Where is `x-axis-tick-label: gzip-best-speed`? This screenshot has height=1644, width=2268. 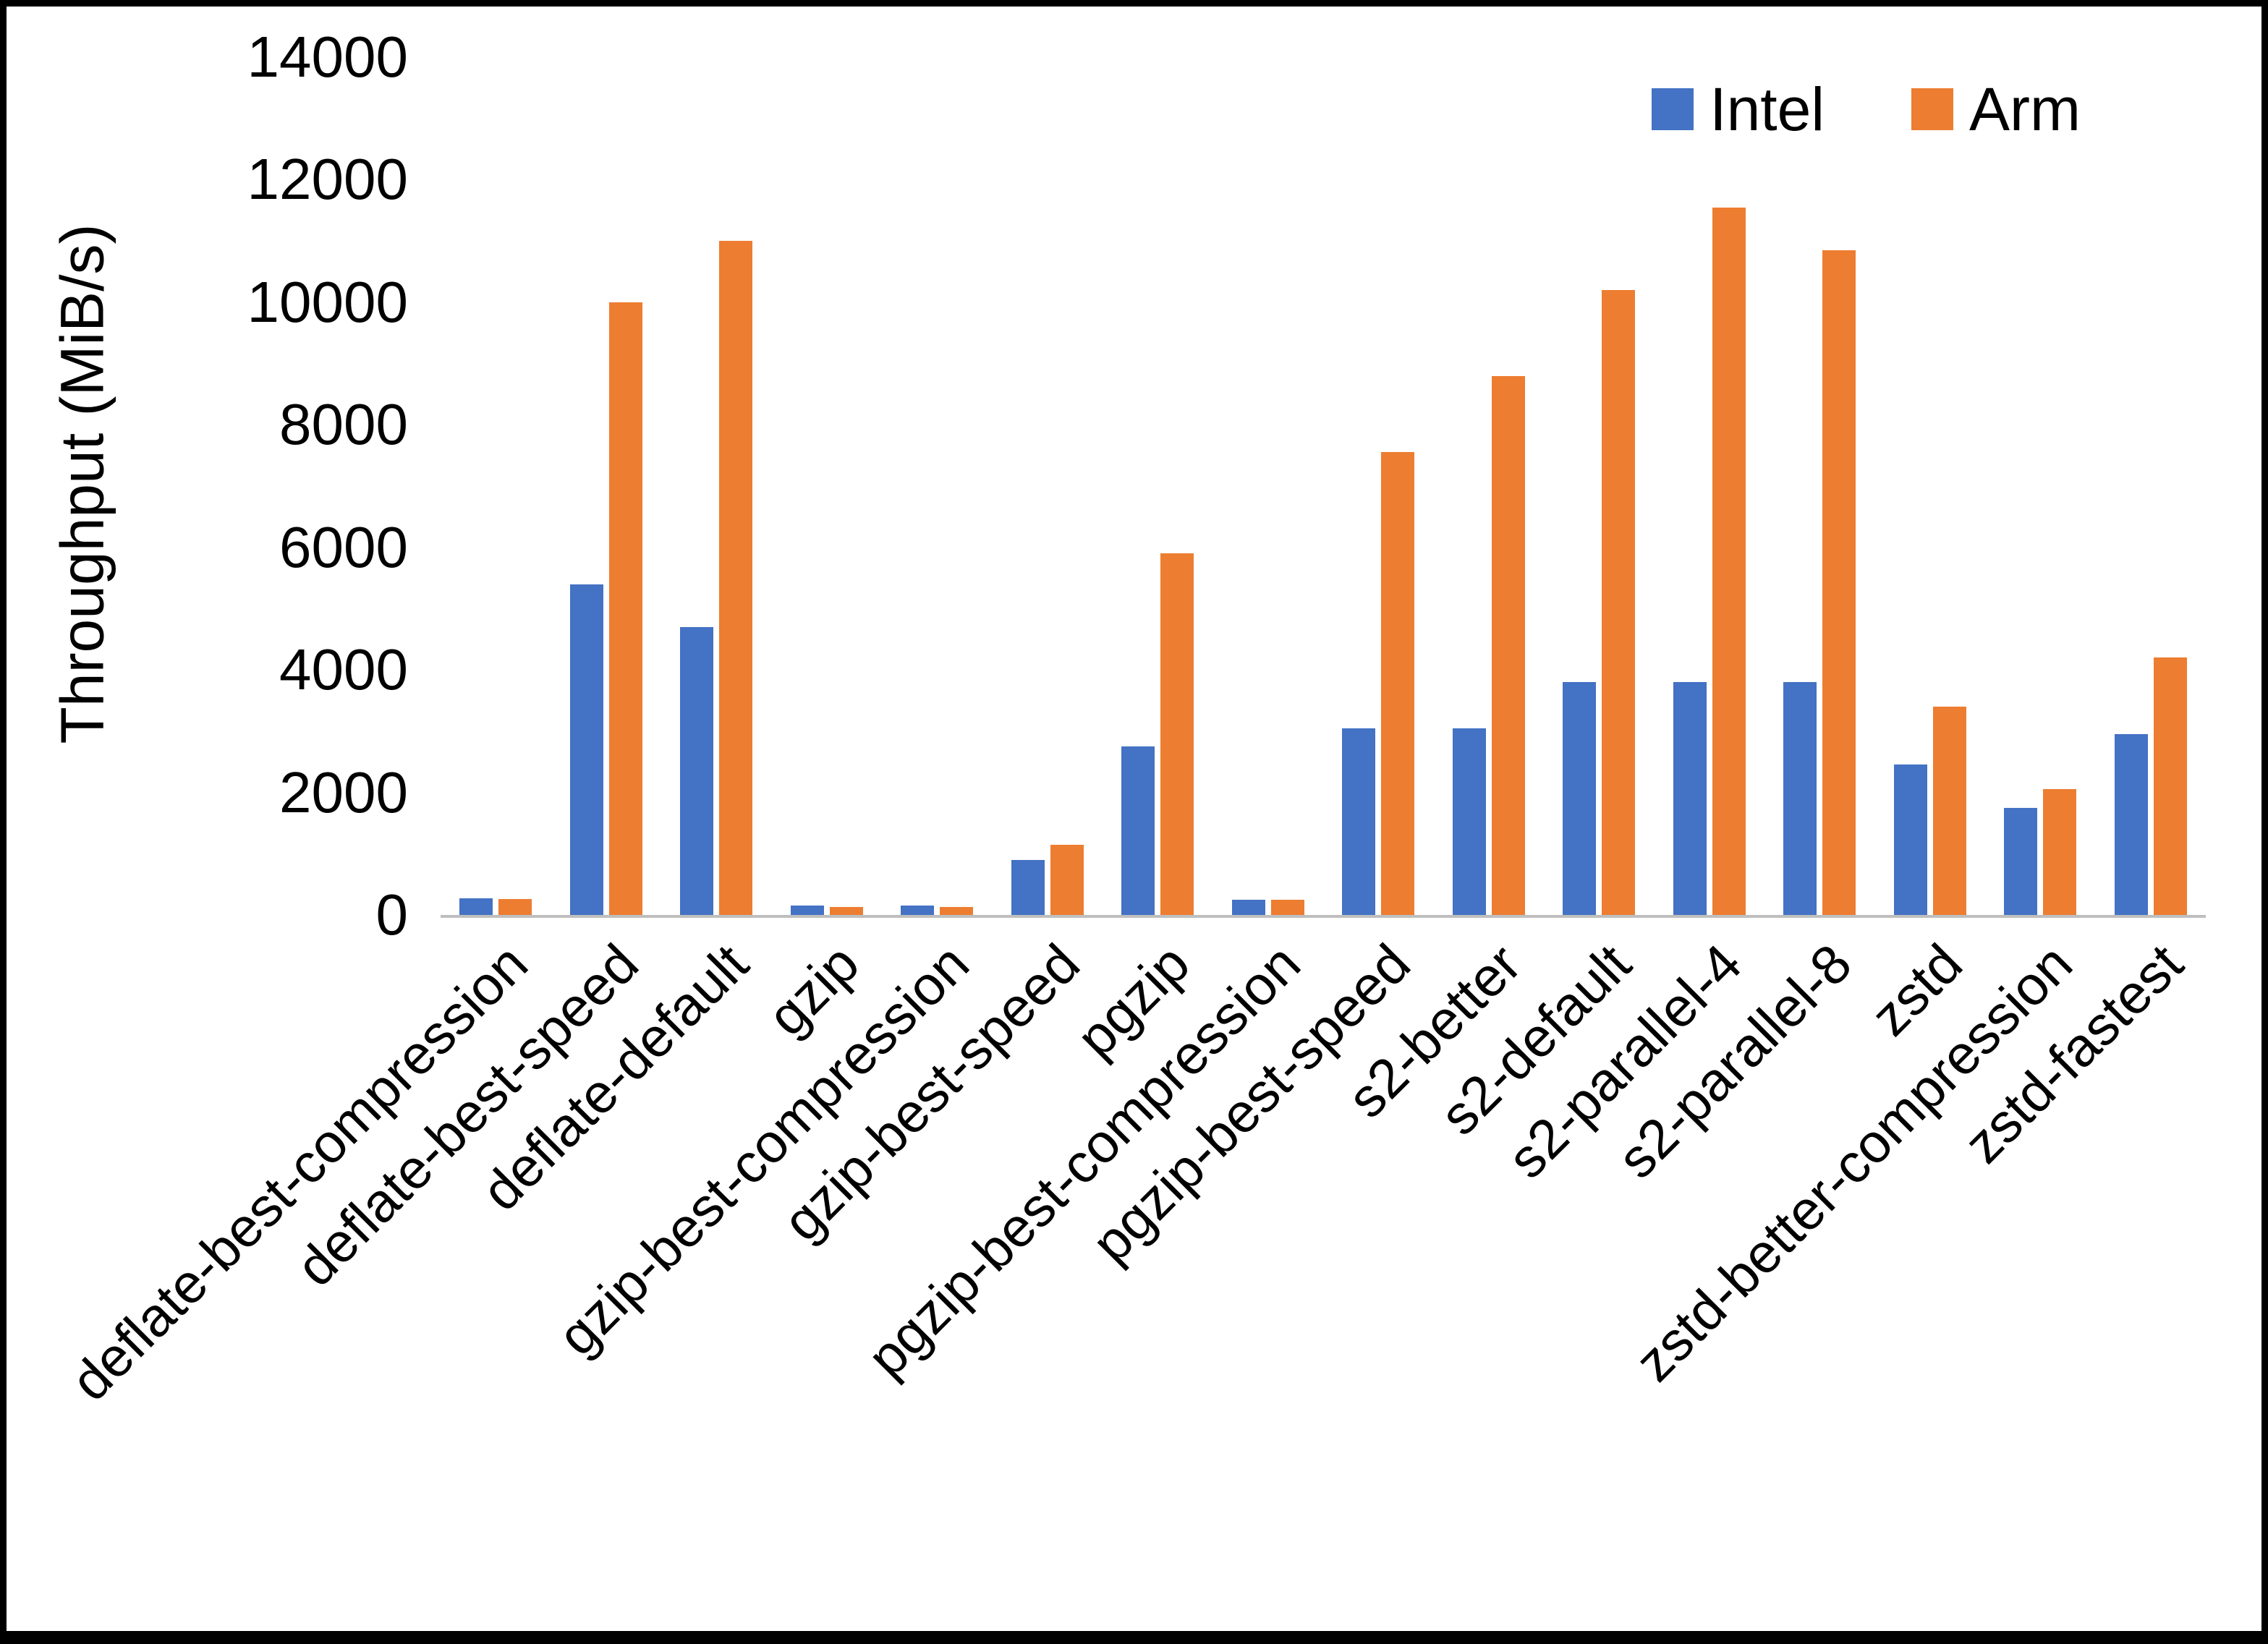
x-axis-tick-label: gzip-best-speed is located at coordinates (931, 1092).